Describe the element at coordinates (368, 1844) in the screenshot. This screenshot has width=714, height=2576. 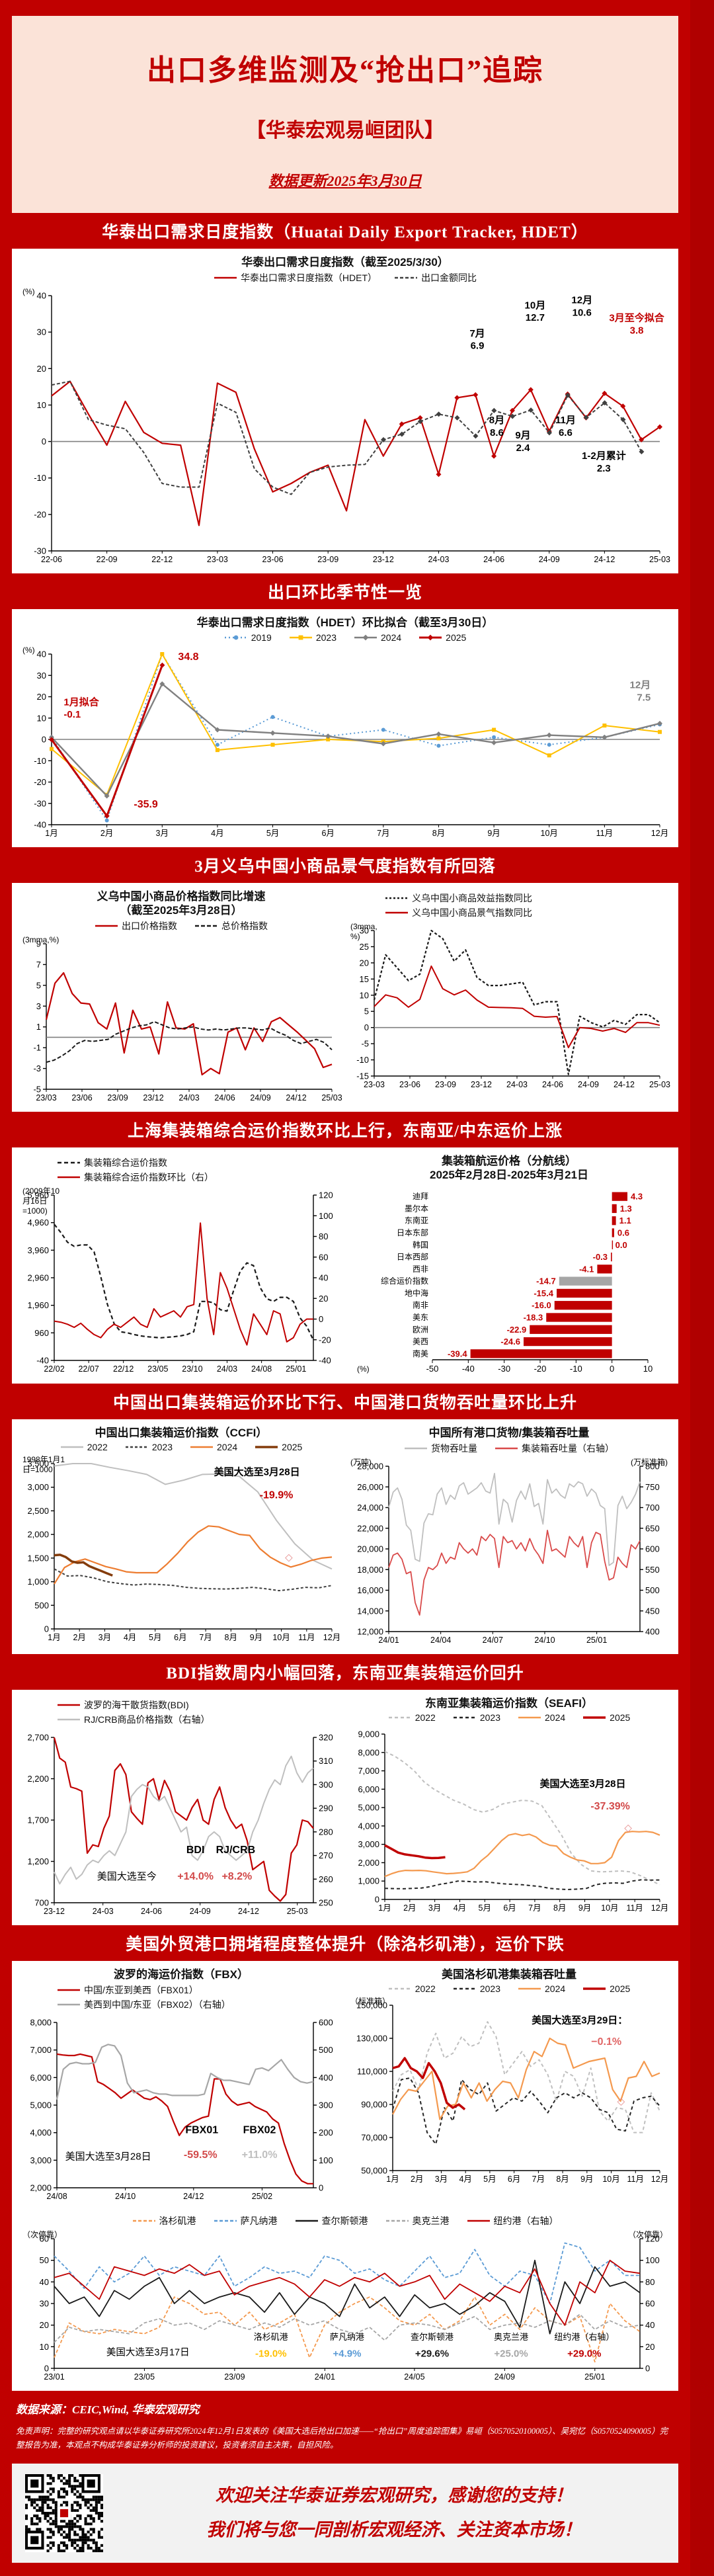
I see `svg-text: 3,000` at that location.